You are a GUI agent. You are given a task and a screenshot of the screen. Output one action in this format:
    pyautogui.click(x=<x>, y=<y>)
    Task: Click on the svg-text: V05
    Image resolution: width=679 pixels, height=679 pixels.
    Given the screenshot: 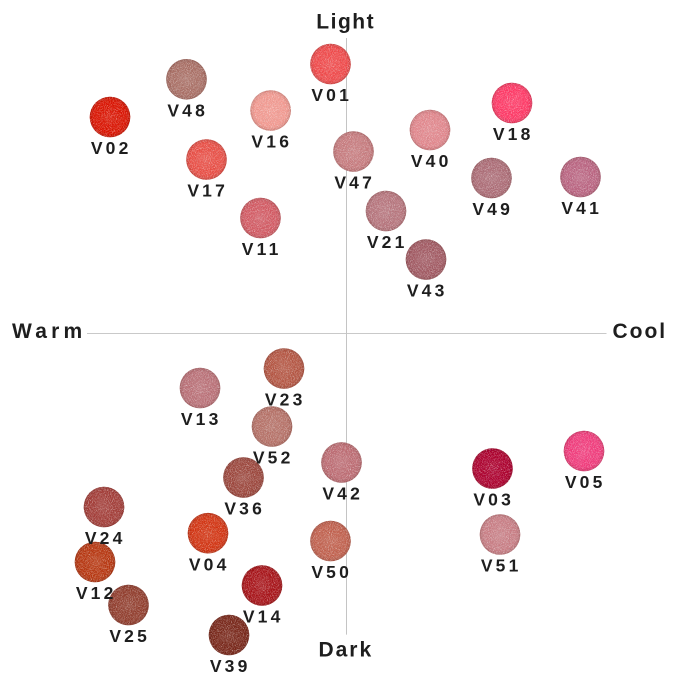 What is the action you would take?
    pyautogui.click(x=585, y=482)
    